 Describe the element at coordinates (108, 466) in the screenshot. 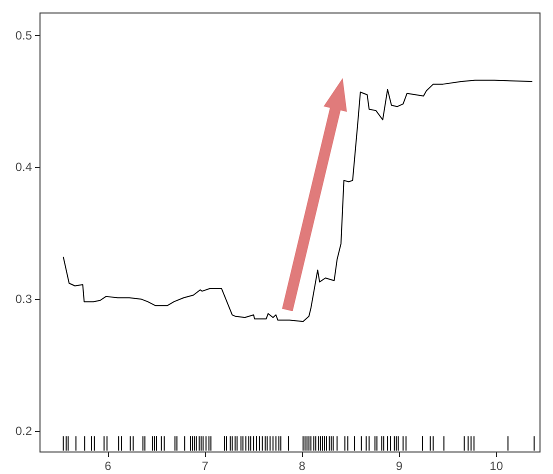

I see `x-tick-label: 6` at that location.